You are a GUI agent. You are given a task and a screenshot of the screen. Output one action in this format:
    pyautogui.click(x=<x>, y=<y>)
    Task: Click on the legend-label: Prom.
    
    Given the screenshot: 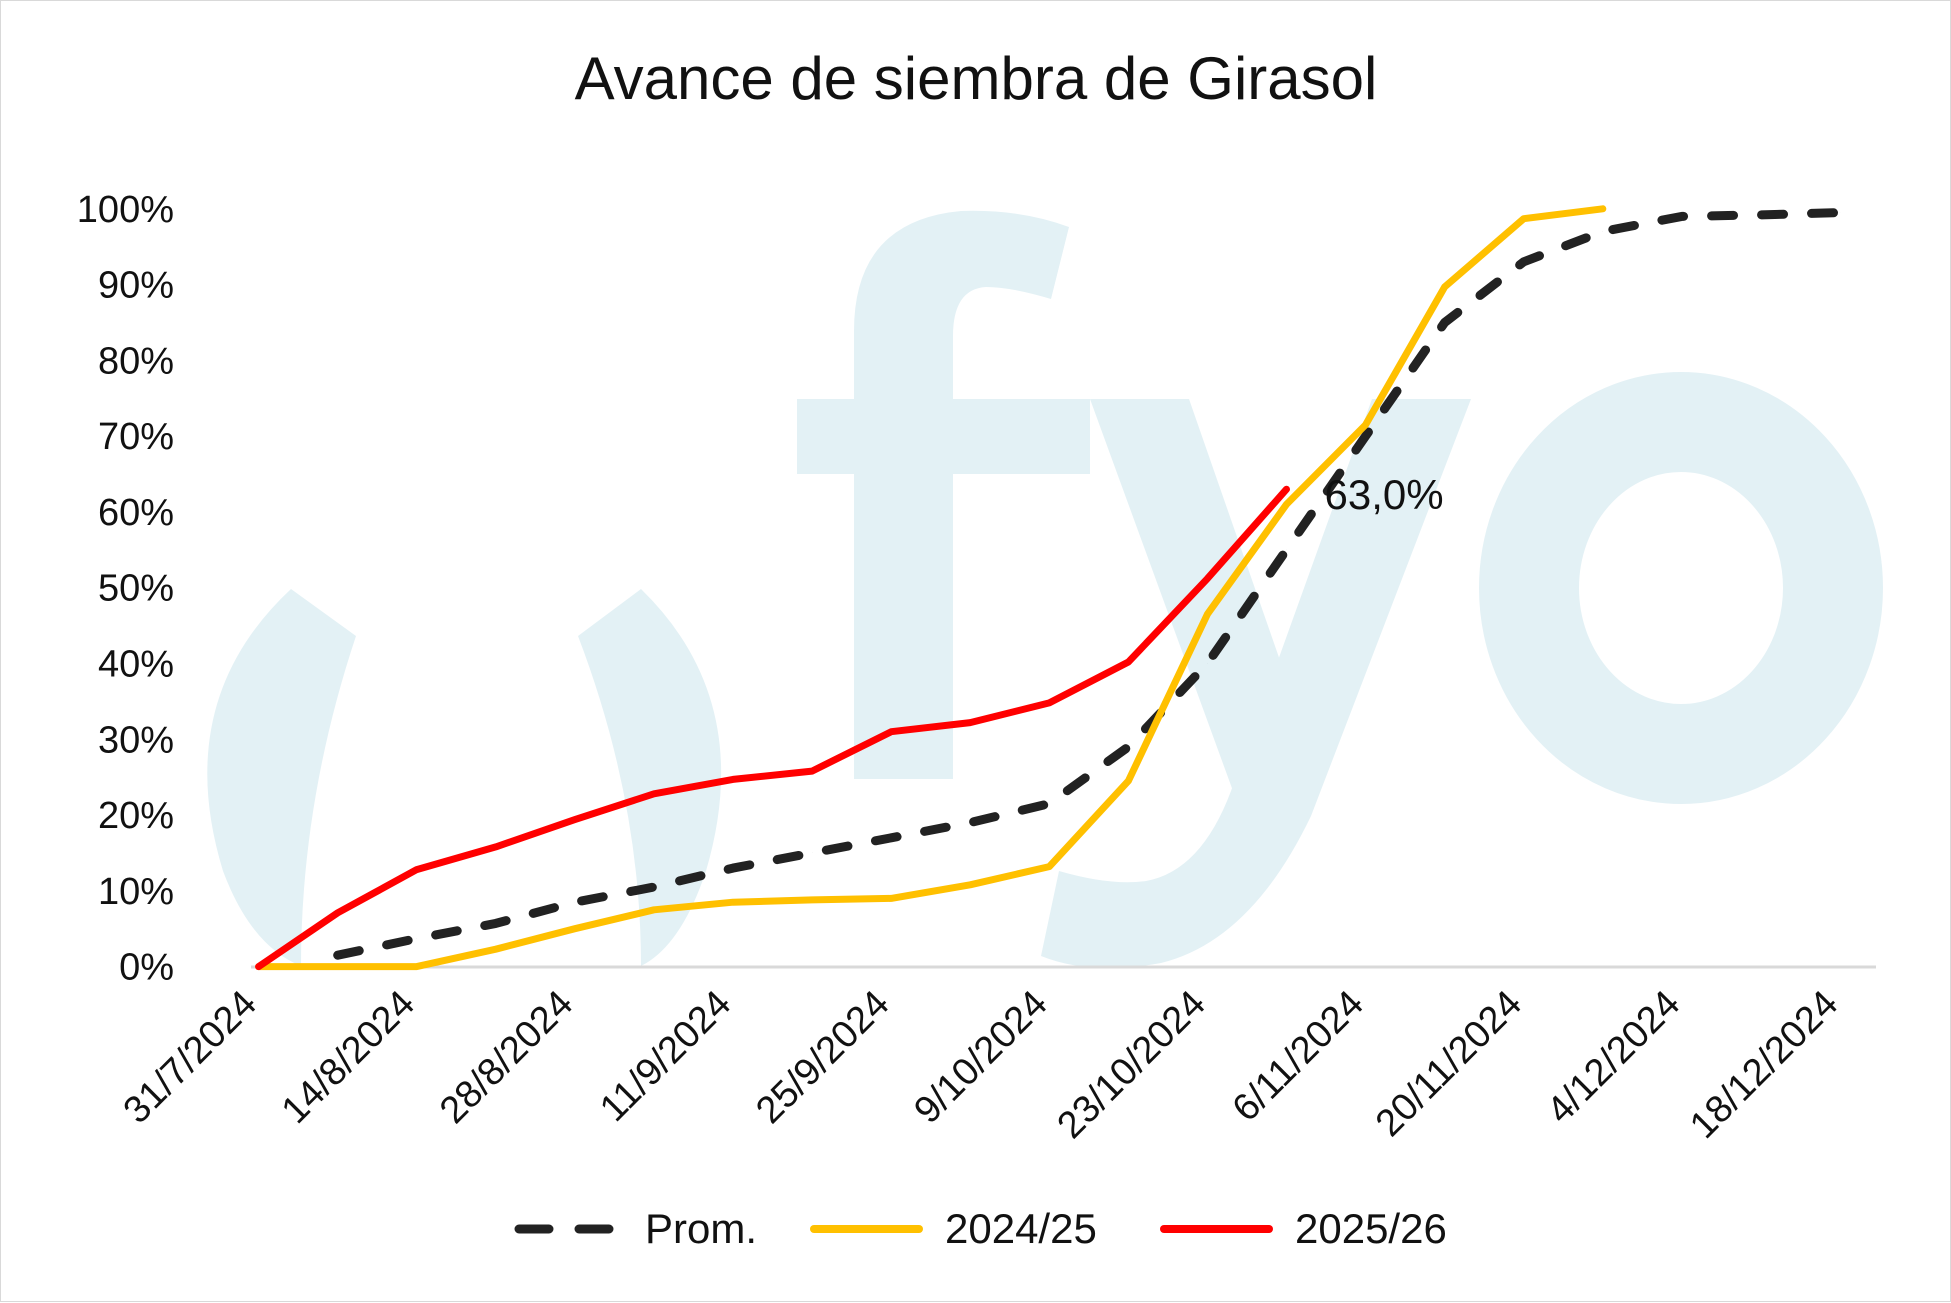 What is the action you would take?
    pyautogui.click(x=701, y=1228)
    